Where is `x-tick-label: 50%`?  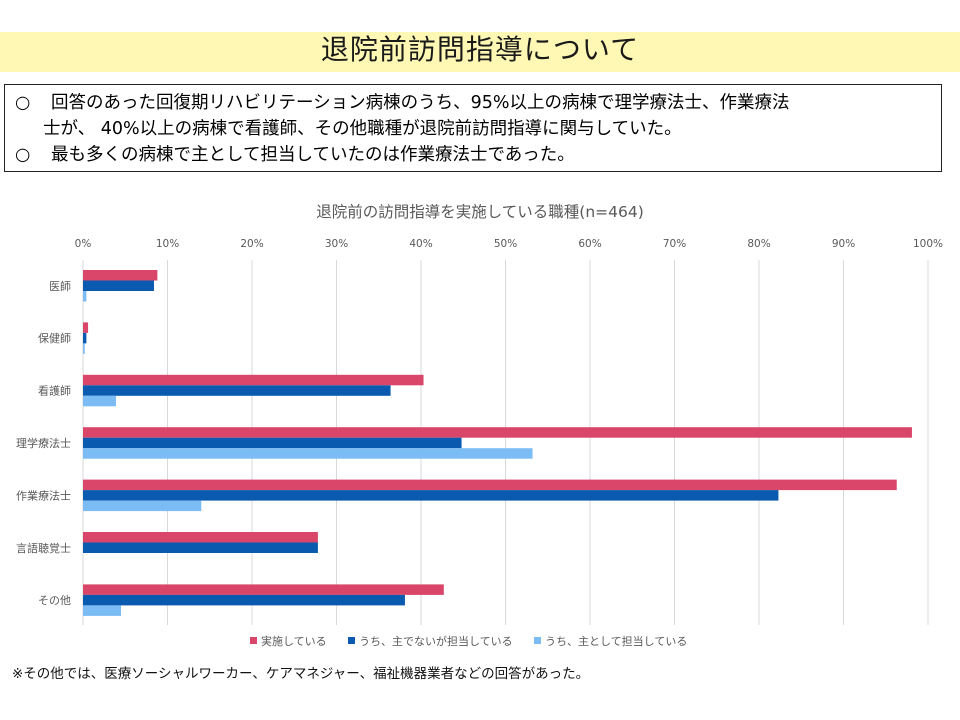
x-tick-label: 50% is located at coordinates (505, 244).